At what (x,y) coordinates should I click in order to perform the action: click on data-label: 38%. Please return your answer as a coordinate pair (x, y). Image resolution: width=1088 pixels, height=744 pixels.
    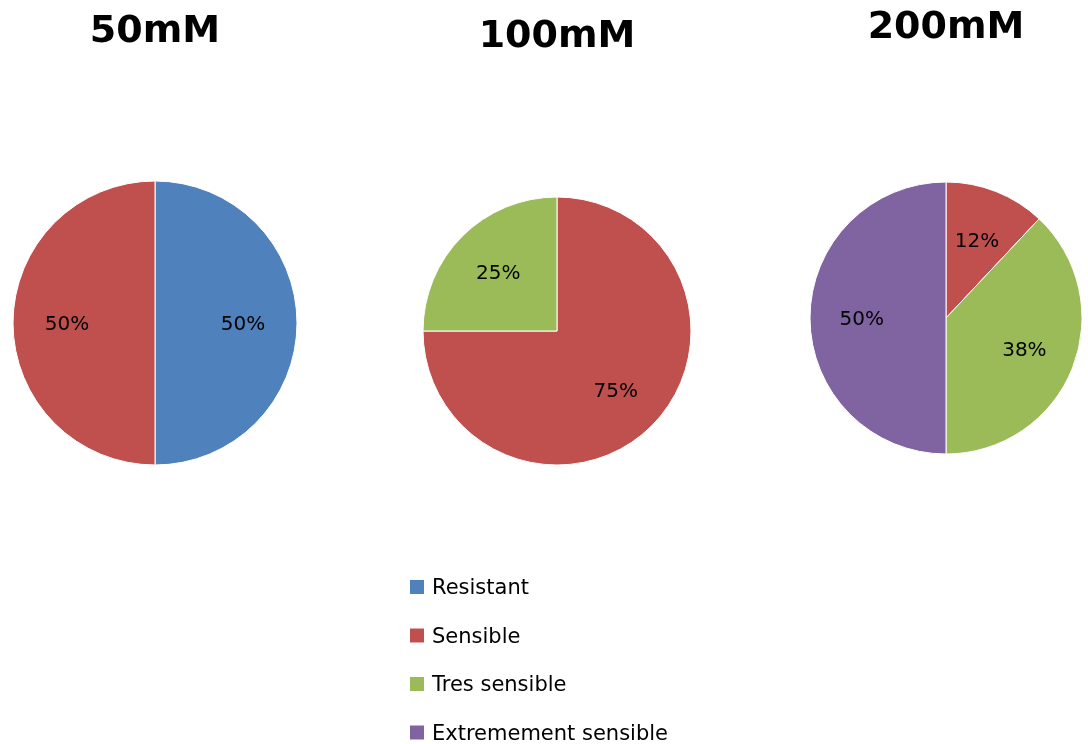
    Looking at the image, I should click on (1024, 349).